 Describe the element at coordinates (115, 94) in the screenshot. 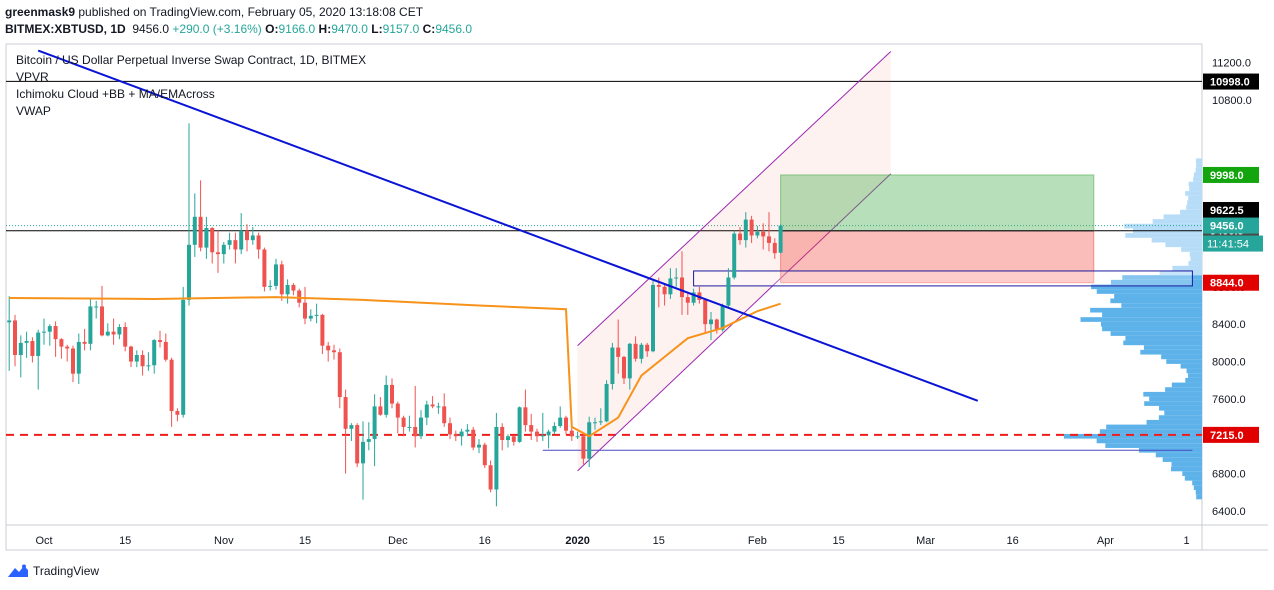

I see `indicator-ichimoku: Ichimoku Cloud +BB + MA/EMAcross` at that location.